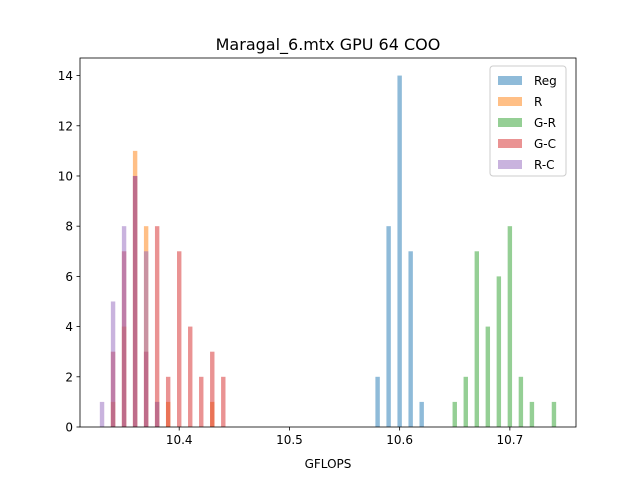  I want to click on legend-swatch-g-c, so click(510, 143).